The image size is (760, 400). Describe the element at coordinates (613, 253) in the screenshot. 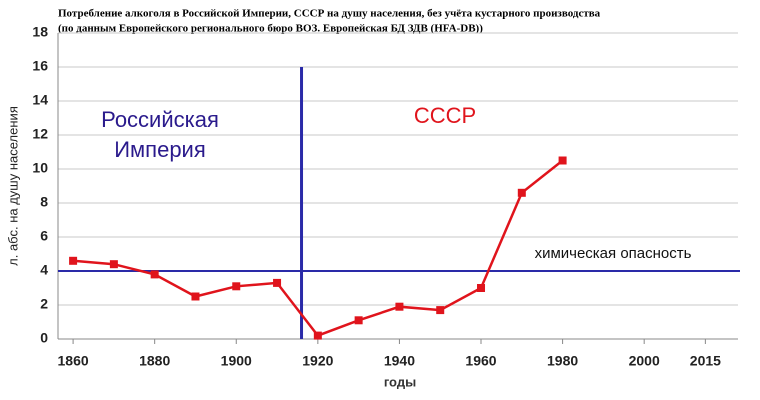

I see `annotation: химическая опасность` at that location.